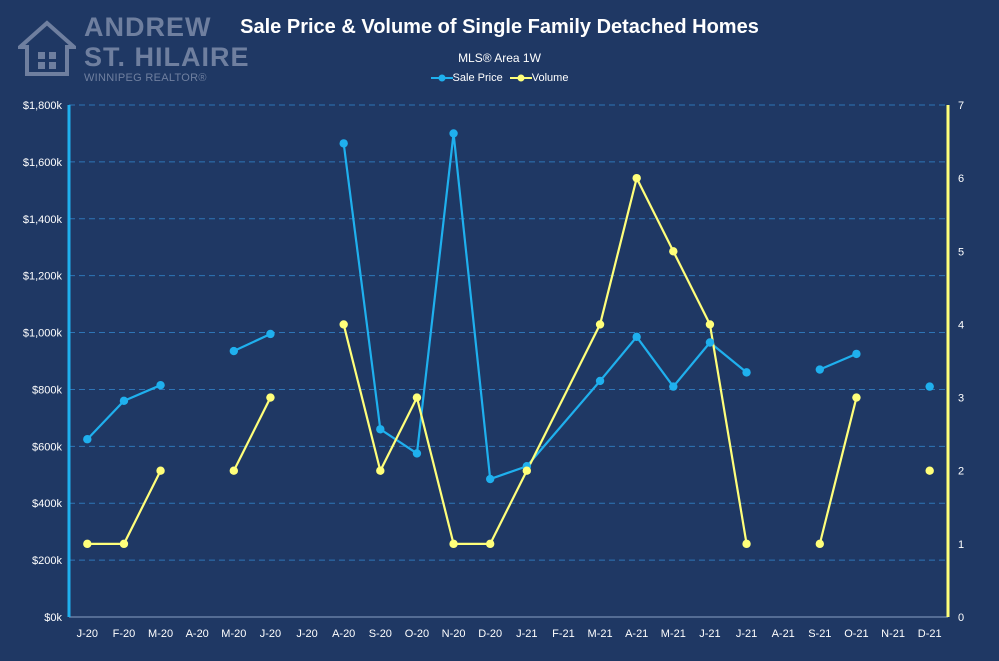 Image resolution: width=999 pixels, height=661 pixels. I want to click on legend-swatch-volume, so click(520, 78).